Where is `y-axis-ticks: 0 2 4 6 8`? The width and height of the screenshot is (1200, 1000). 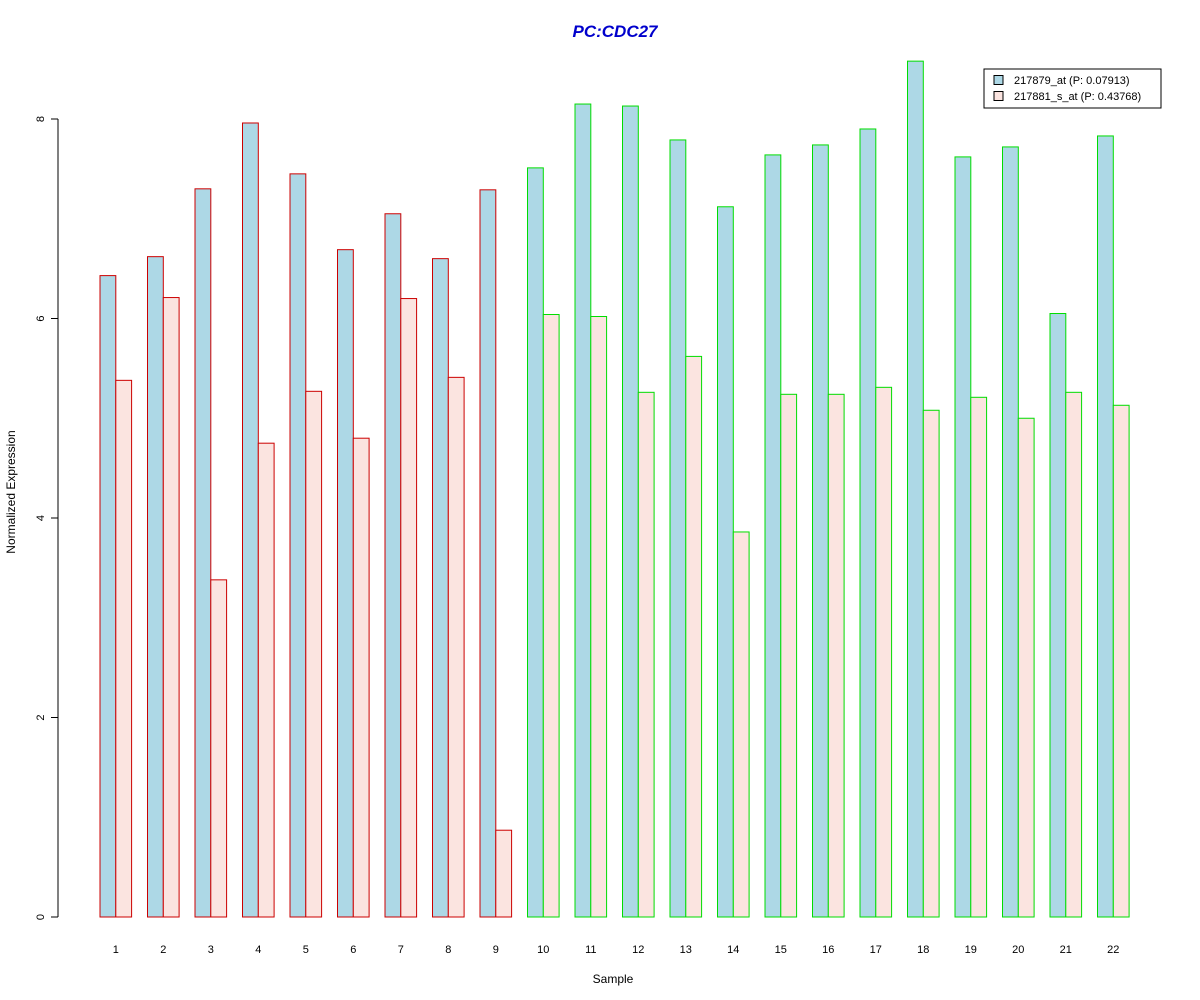 y-axis-ticks: 0 2 4 6 8 is located at coordinates (46, 518).